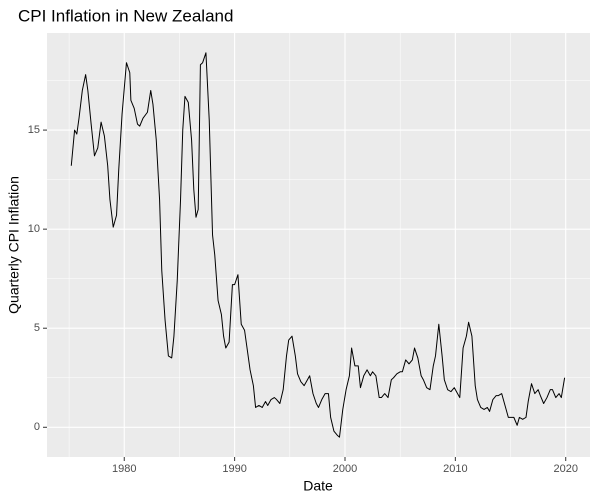  What do you see at coordinates (37, 328) in the screenshot?
I see `y-tick-label: 5` at bounding box center [37, 328].